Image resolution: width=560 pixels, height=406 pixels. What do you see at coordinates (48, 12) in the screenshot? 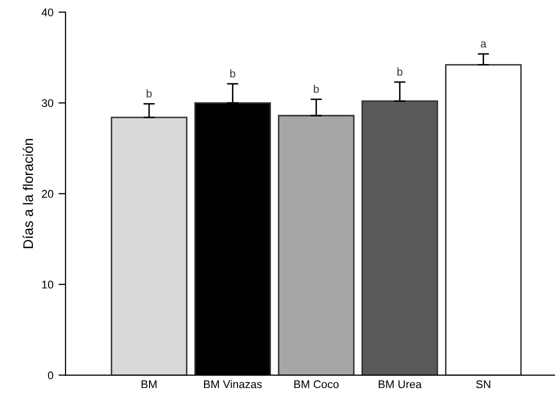
I see `y-tick-label: 40` at bounding box center [48, 12].